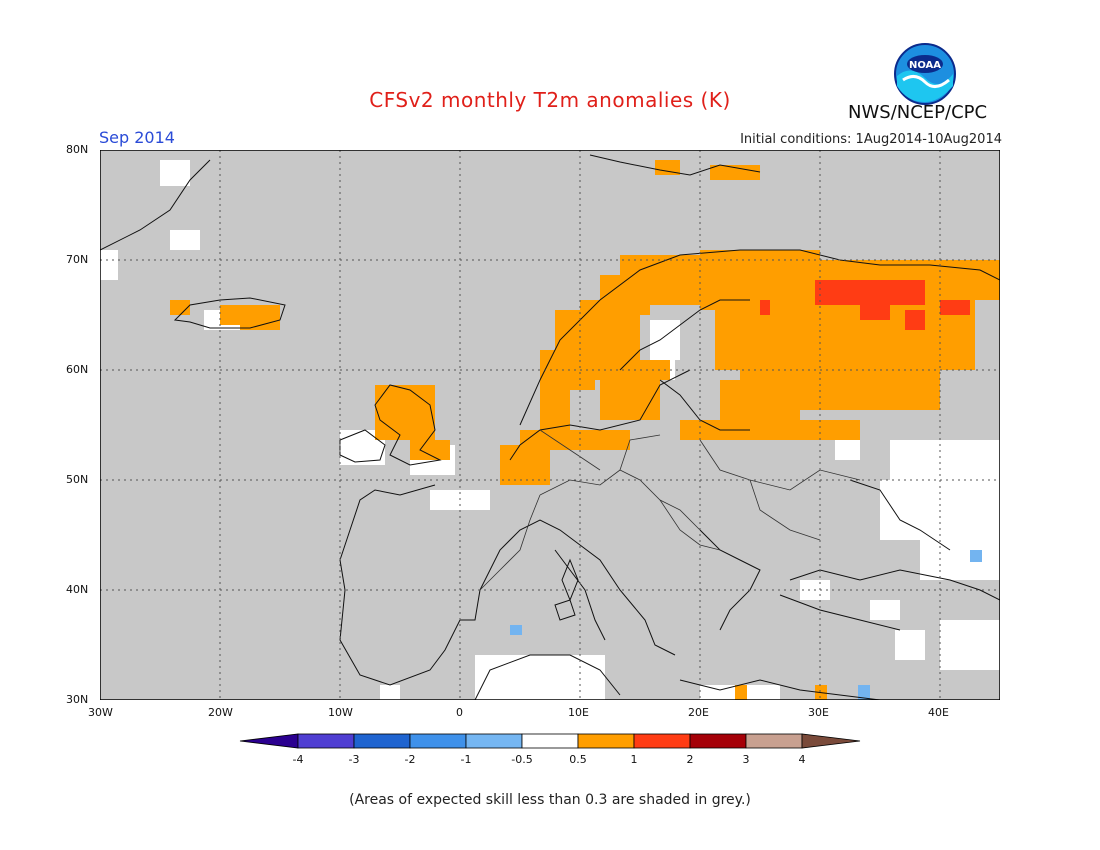 The image size is (1100, 850). Describe the element at coordinates (459, 712) in the screenshot. I see `lon-label: 0` at that location.